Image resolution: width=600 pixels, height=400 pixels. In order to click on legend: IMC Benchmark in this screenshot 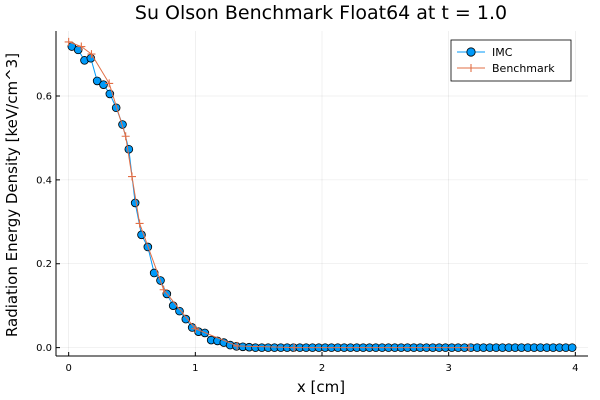, I will do `click(511, 60)`.